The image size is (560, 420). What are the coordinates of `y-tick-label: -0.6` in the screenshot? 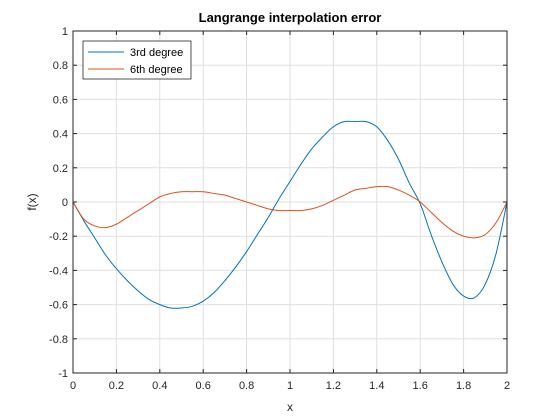 It's located at (58, 306).